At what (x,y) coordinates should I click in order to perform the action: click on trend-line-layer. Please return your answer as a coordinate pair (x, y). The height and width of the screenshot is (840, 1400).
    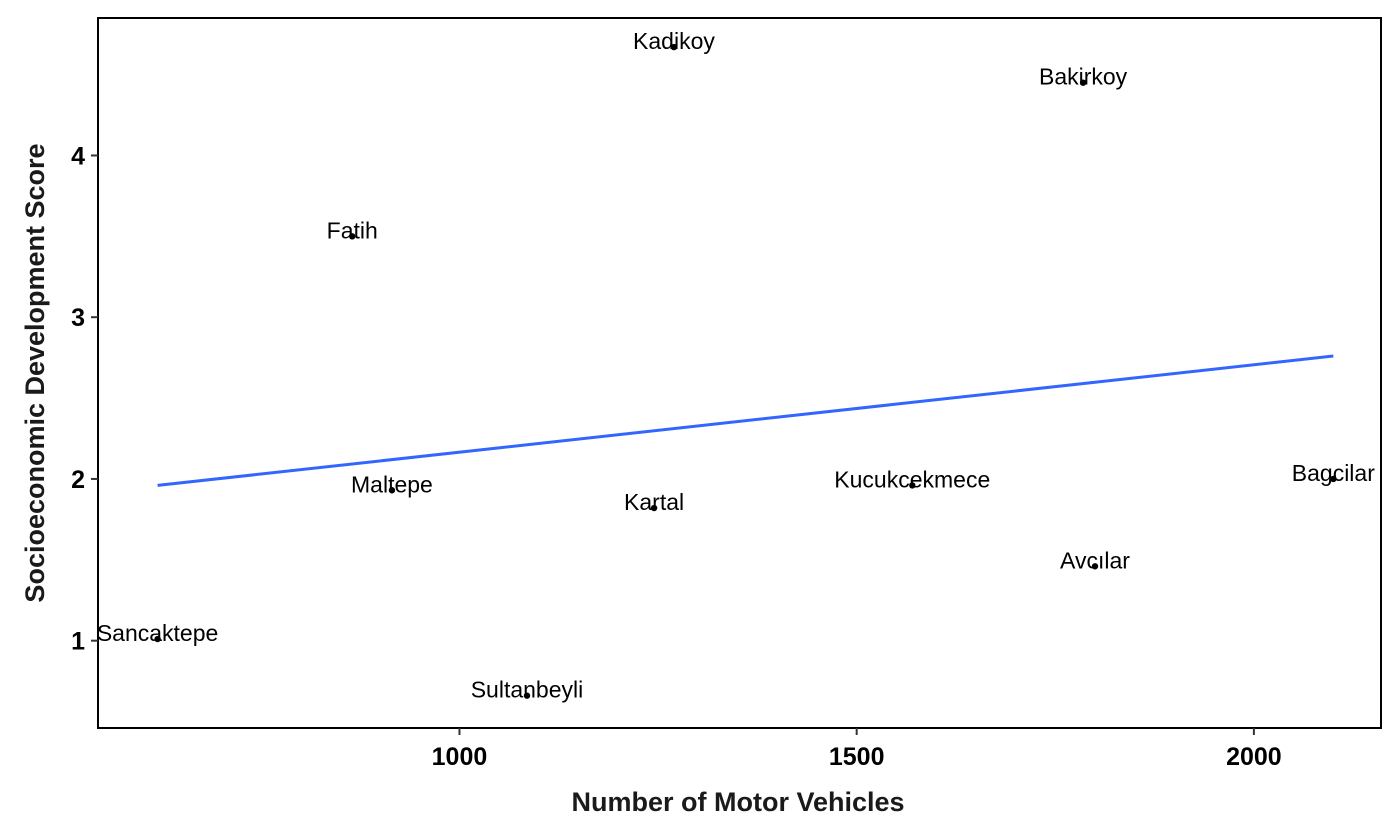
    Looking at the image, I should click on (745, 420).